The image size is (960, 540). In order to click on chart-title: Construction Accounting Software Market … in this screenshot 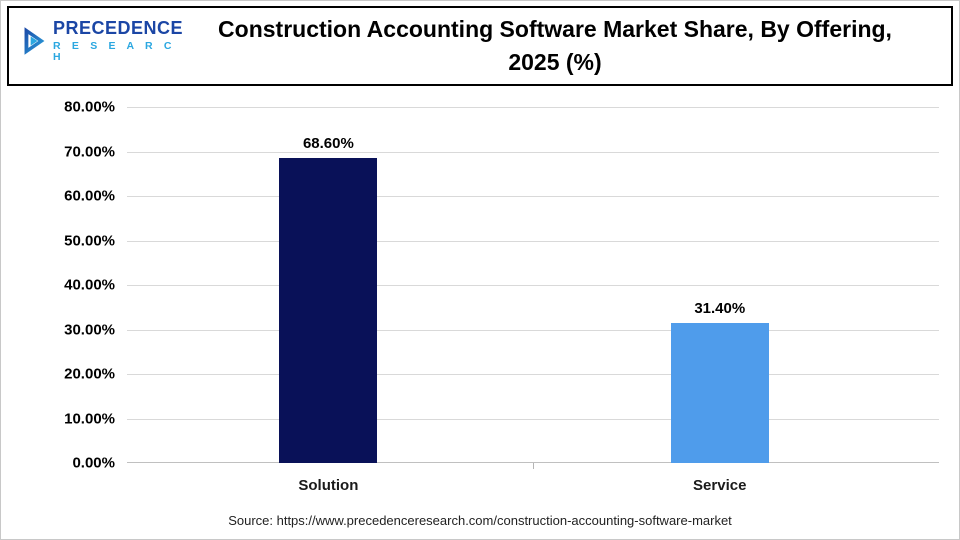, I will do `click(555, 46)`.